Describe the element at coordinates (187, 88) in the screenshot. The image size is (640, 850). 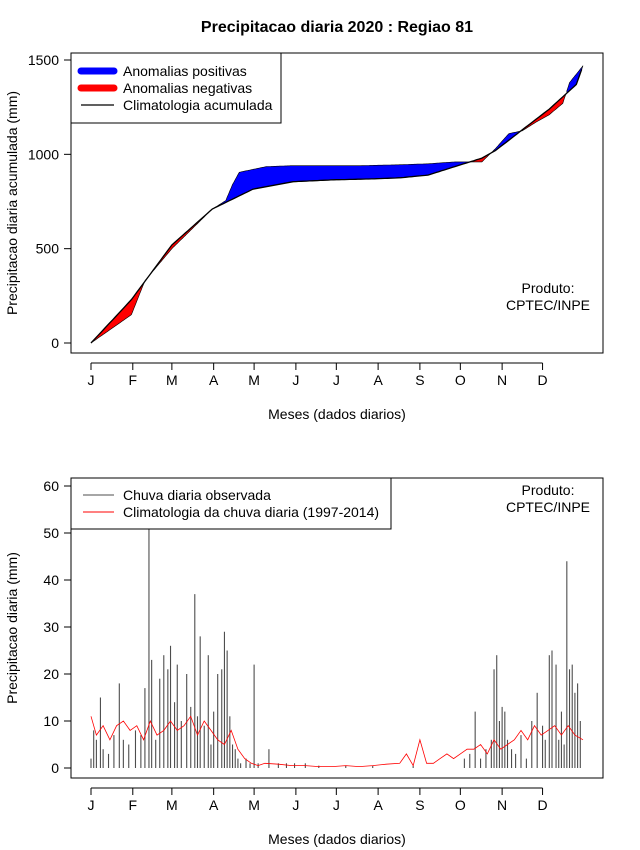
I see `legend-label-negative: Anomalias negativas` at that location.